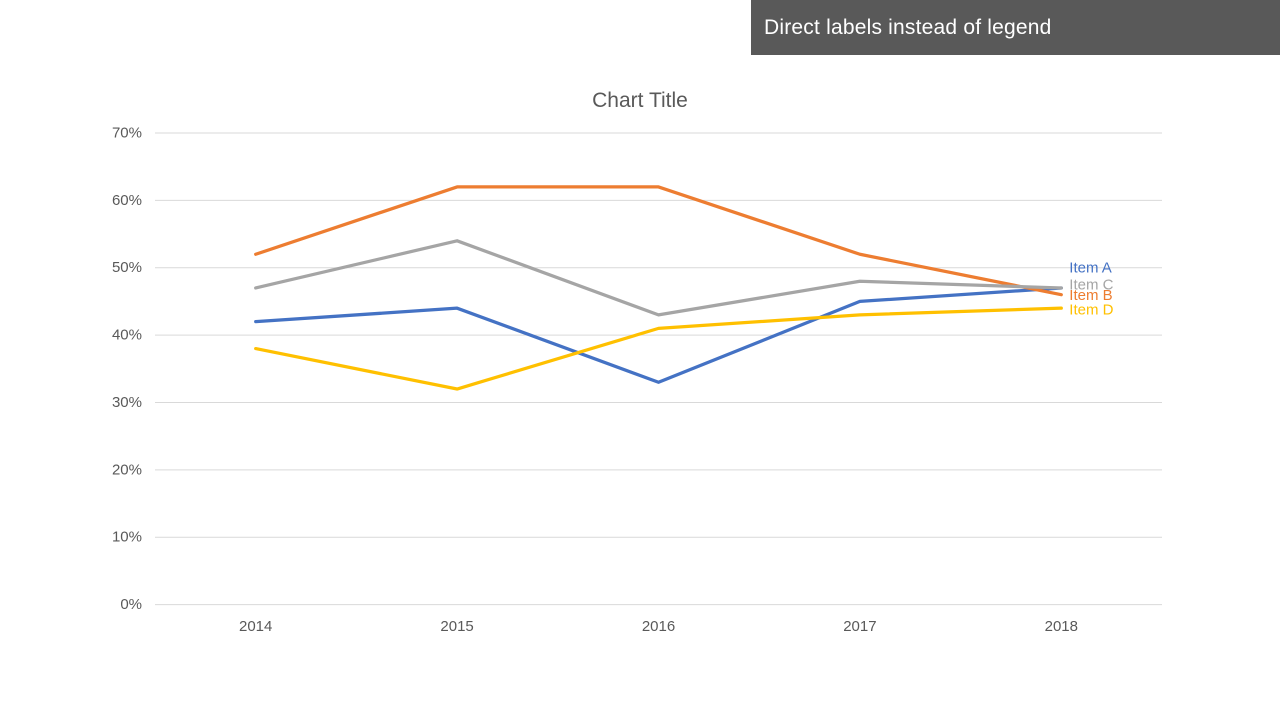 This screenshot has height=720, width=1280. What do you see at coordinates (658, 278) in the screenshot?
I see `series-line-item-c` at bounding box center [658, 278].